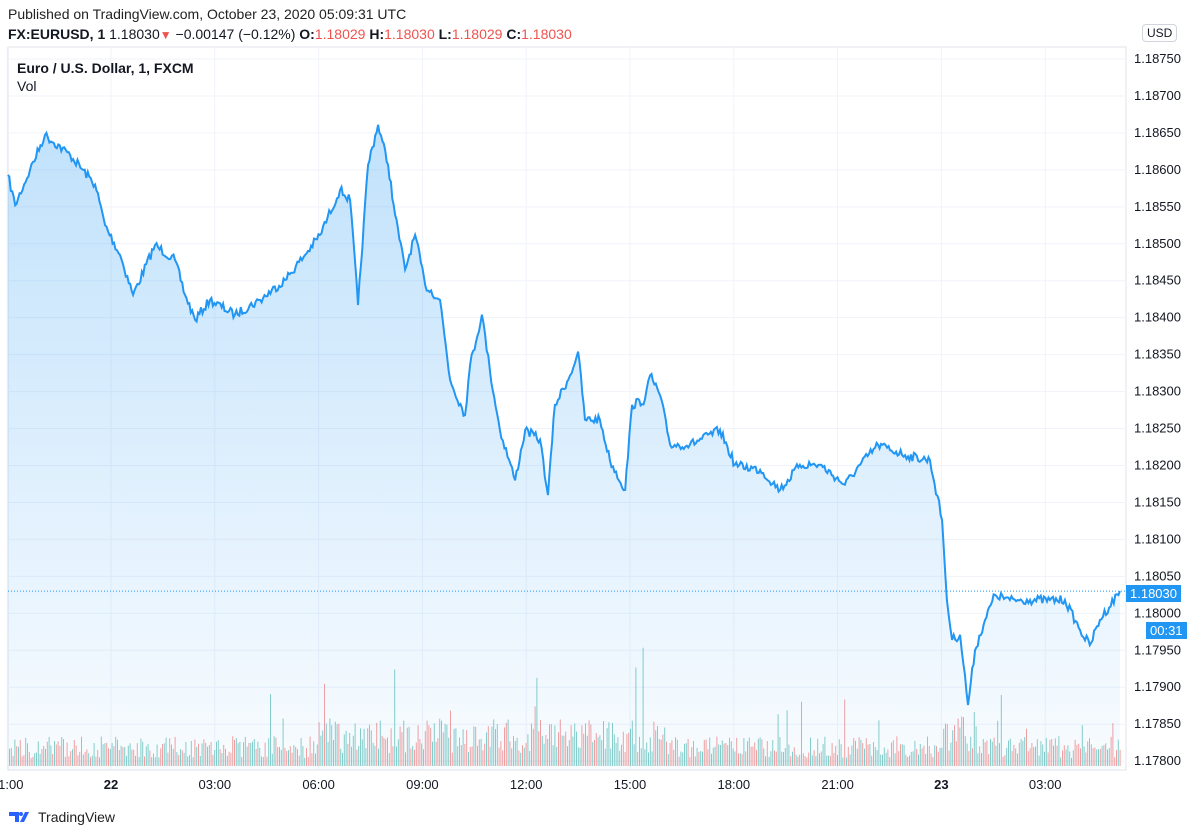  I want to click on y-tick-label: 1.17900, so click(1157, 686).